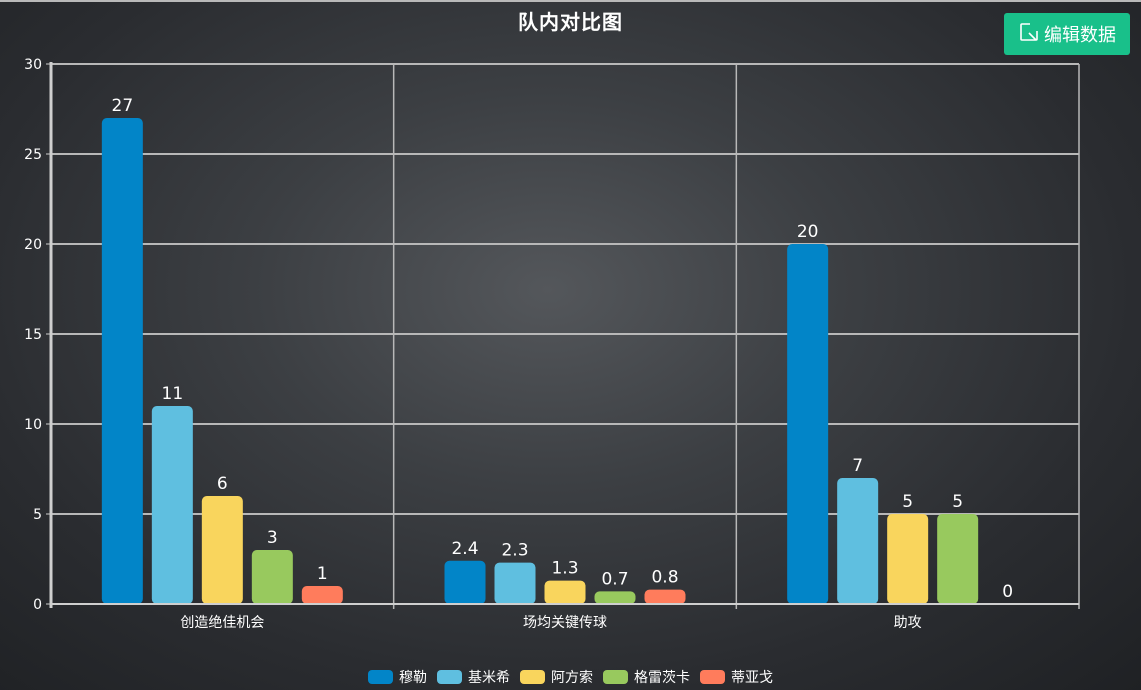 The height and width of the screenshot is (690, 1141). I want to click on legend-label: 穆勒, so click(413, 678).